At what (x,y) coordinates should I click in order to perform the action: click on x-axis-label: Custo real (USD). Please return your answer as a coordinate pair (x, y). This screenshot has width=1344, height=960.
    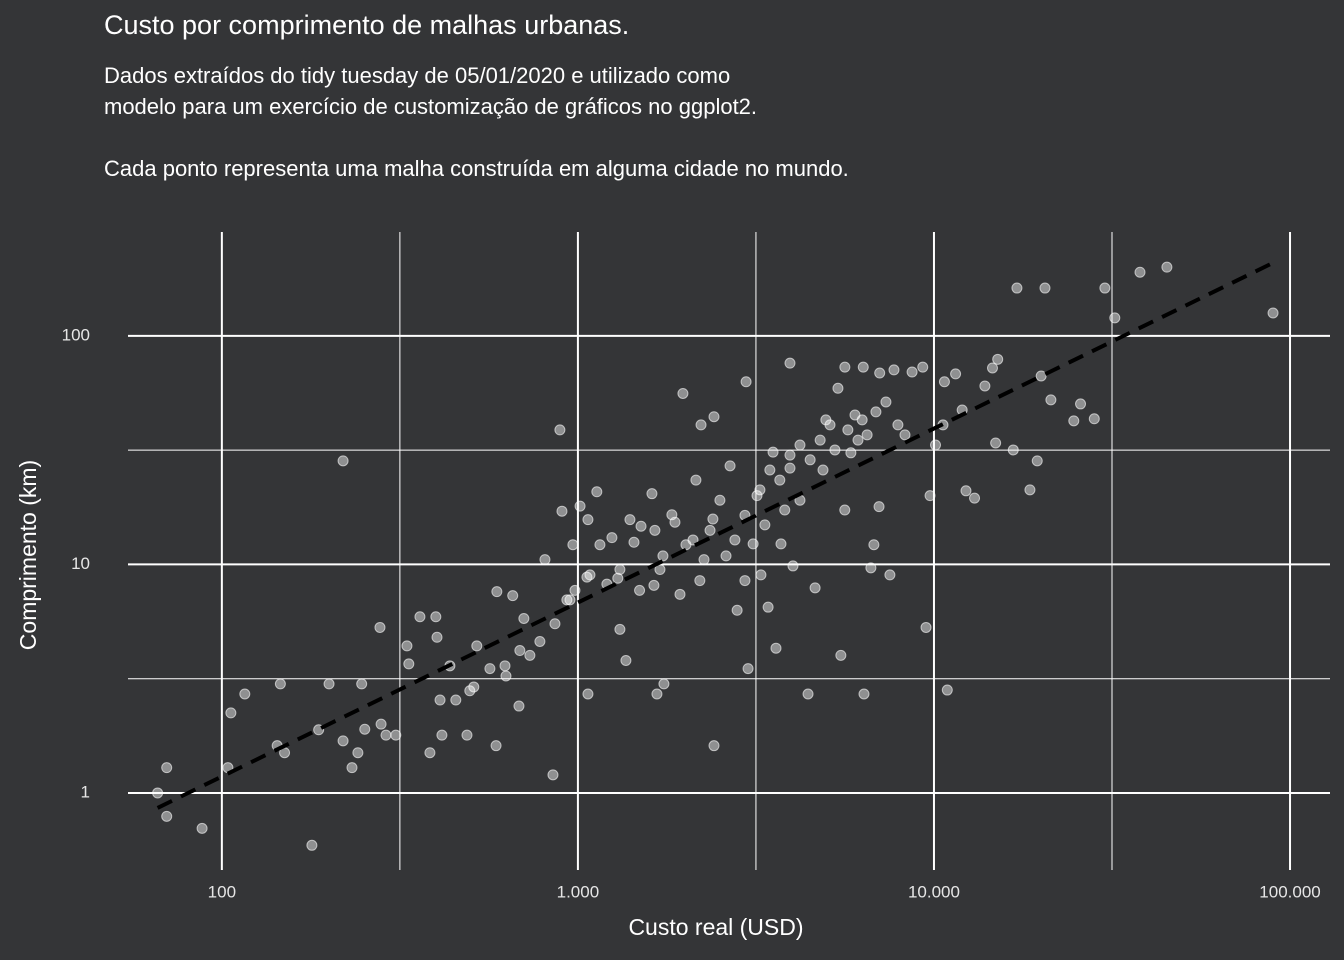
    Looking at the image, I should click on (715, 927).